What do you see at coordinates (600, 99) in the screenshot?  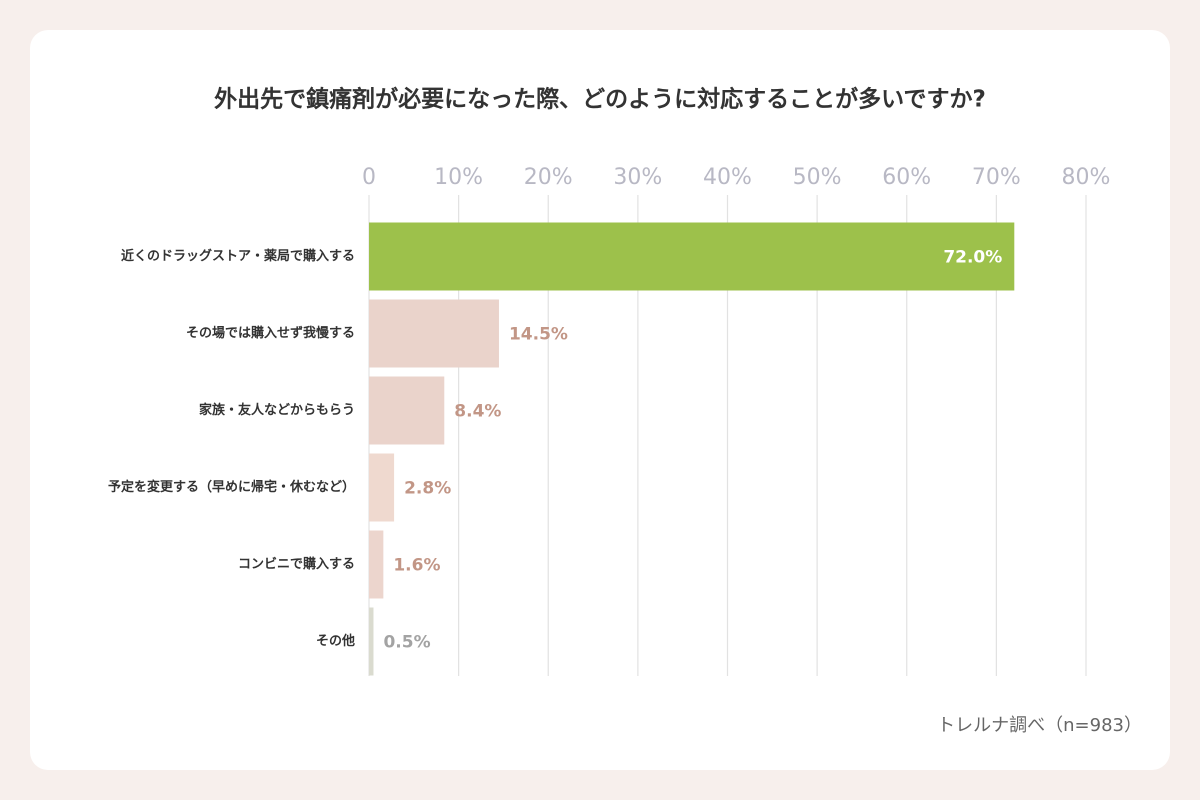 I see `chart-title: 外出先で鎮痛剤が必要になった際、どのように対応することが多いですか?` at bounding box center [600, 99].